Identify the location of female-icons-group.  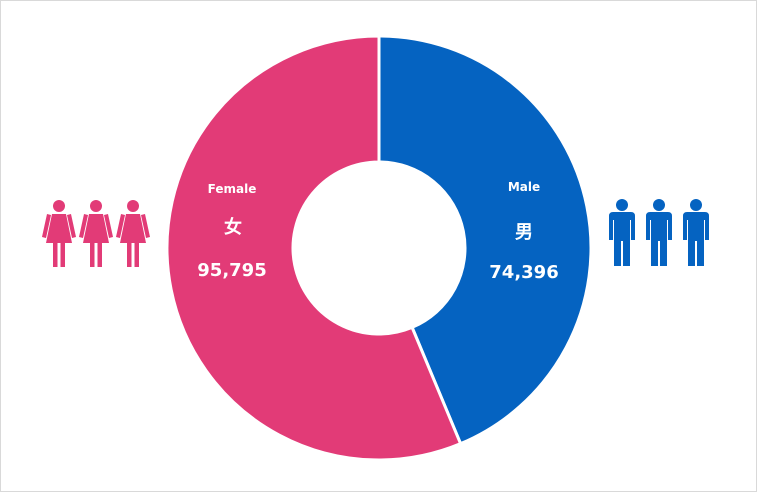
(96, 233).